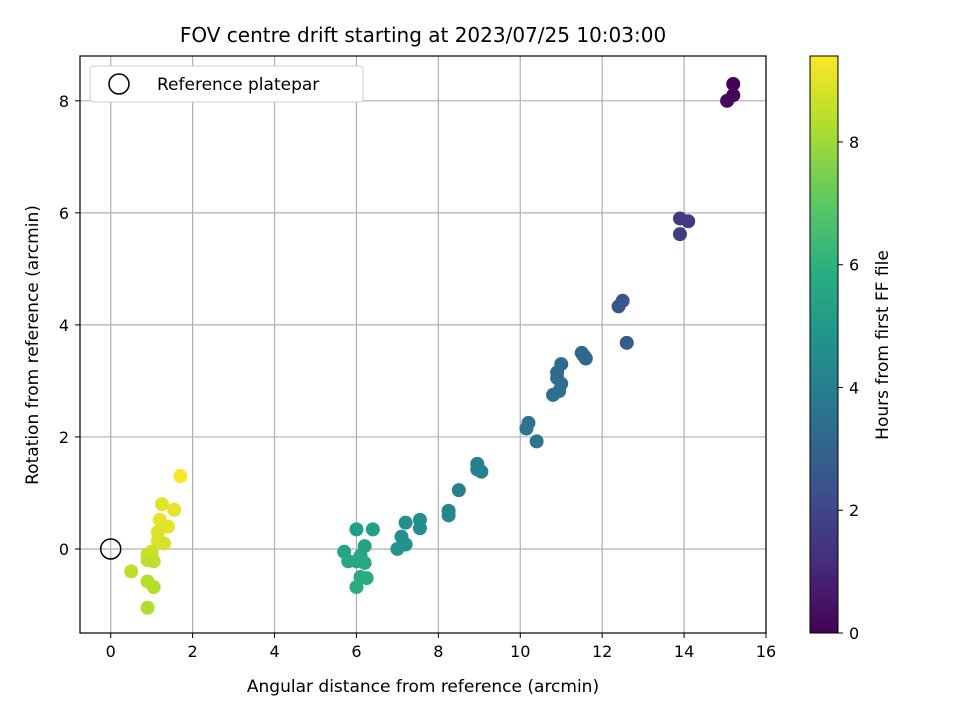  I want to click on colorbar: 0 2 4 6 8 Hours from first FF file, so click(851, 349).